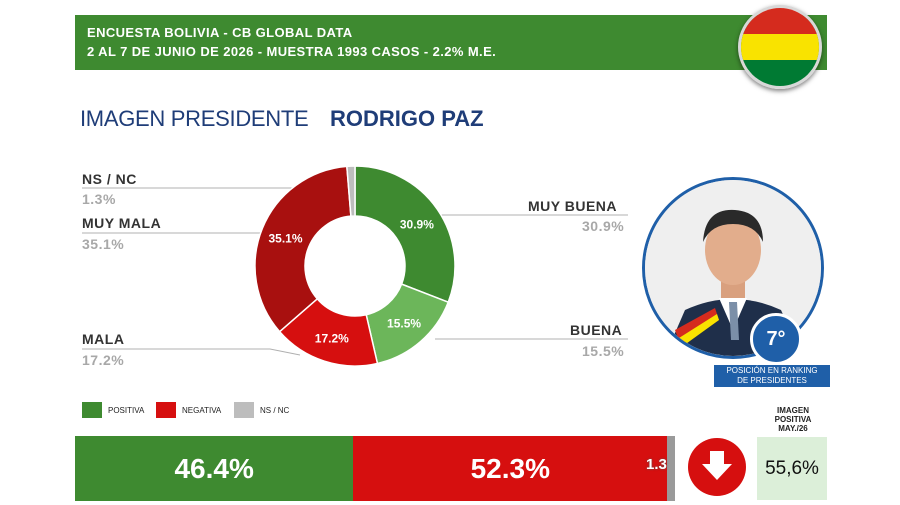 The width and height of the screenshot is (900, 505). I want to click on trend-down-indicator, so click(717, 467).